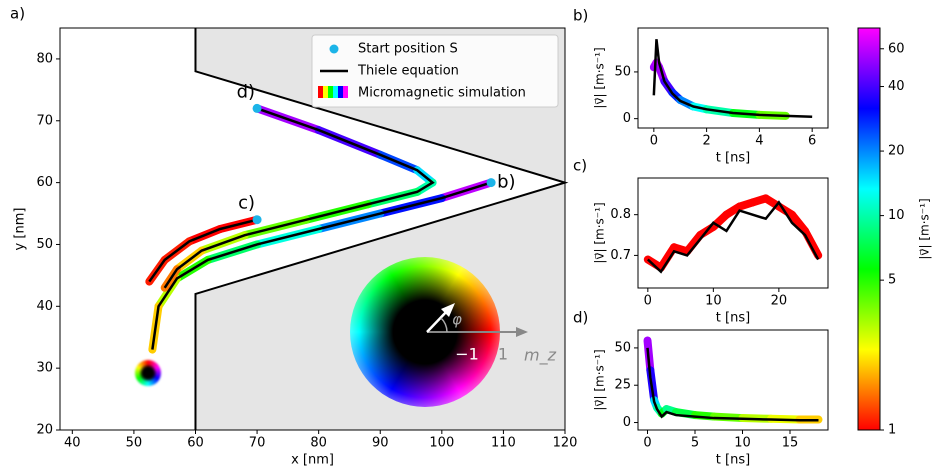 Image resolution: width=937 pixels, height=475 pixels. I want to click on x-tick-label: 90, so click(380, 443).